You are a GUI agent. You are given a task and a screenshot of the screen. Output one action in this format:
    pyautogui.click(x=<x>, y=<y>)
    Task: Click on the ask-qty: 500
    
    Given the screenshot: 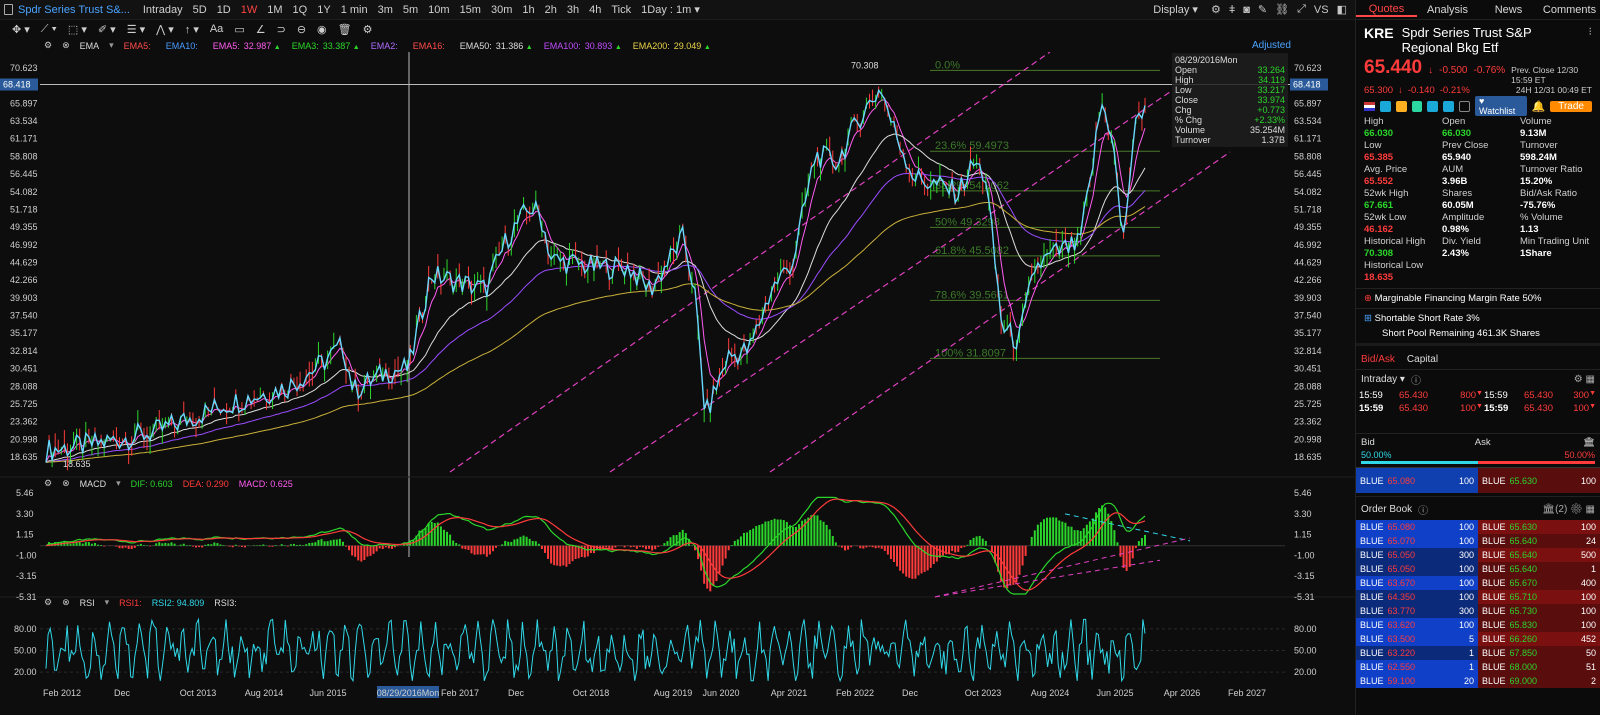 What is the action you would take?
    pyautogui.click(x=1588, y=555)
    